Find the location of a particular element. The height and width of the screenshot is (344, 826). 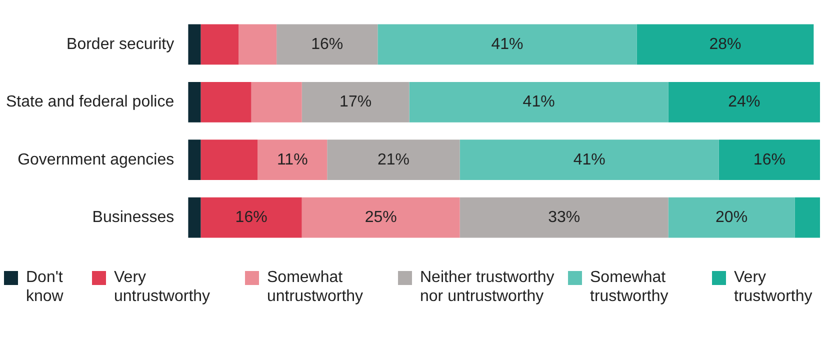

data-label: 21% is located at coordinates (393, 159).